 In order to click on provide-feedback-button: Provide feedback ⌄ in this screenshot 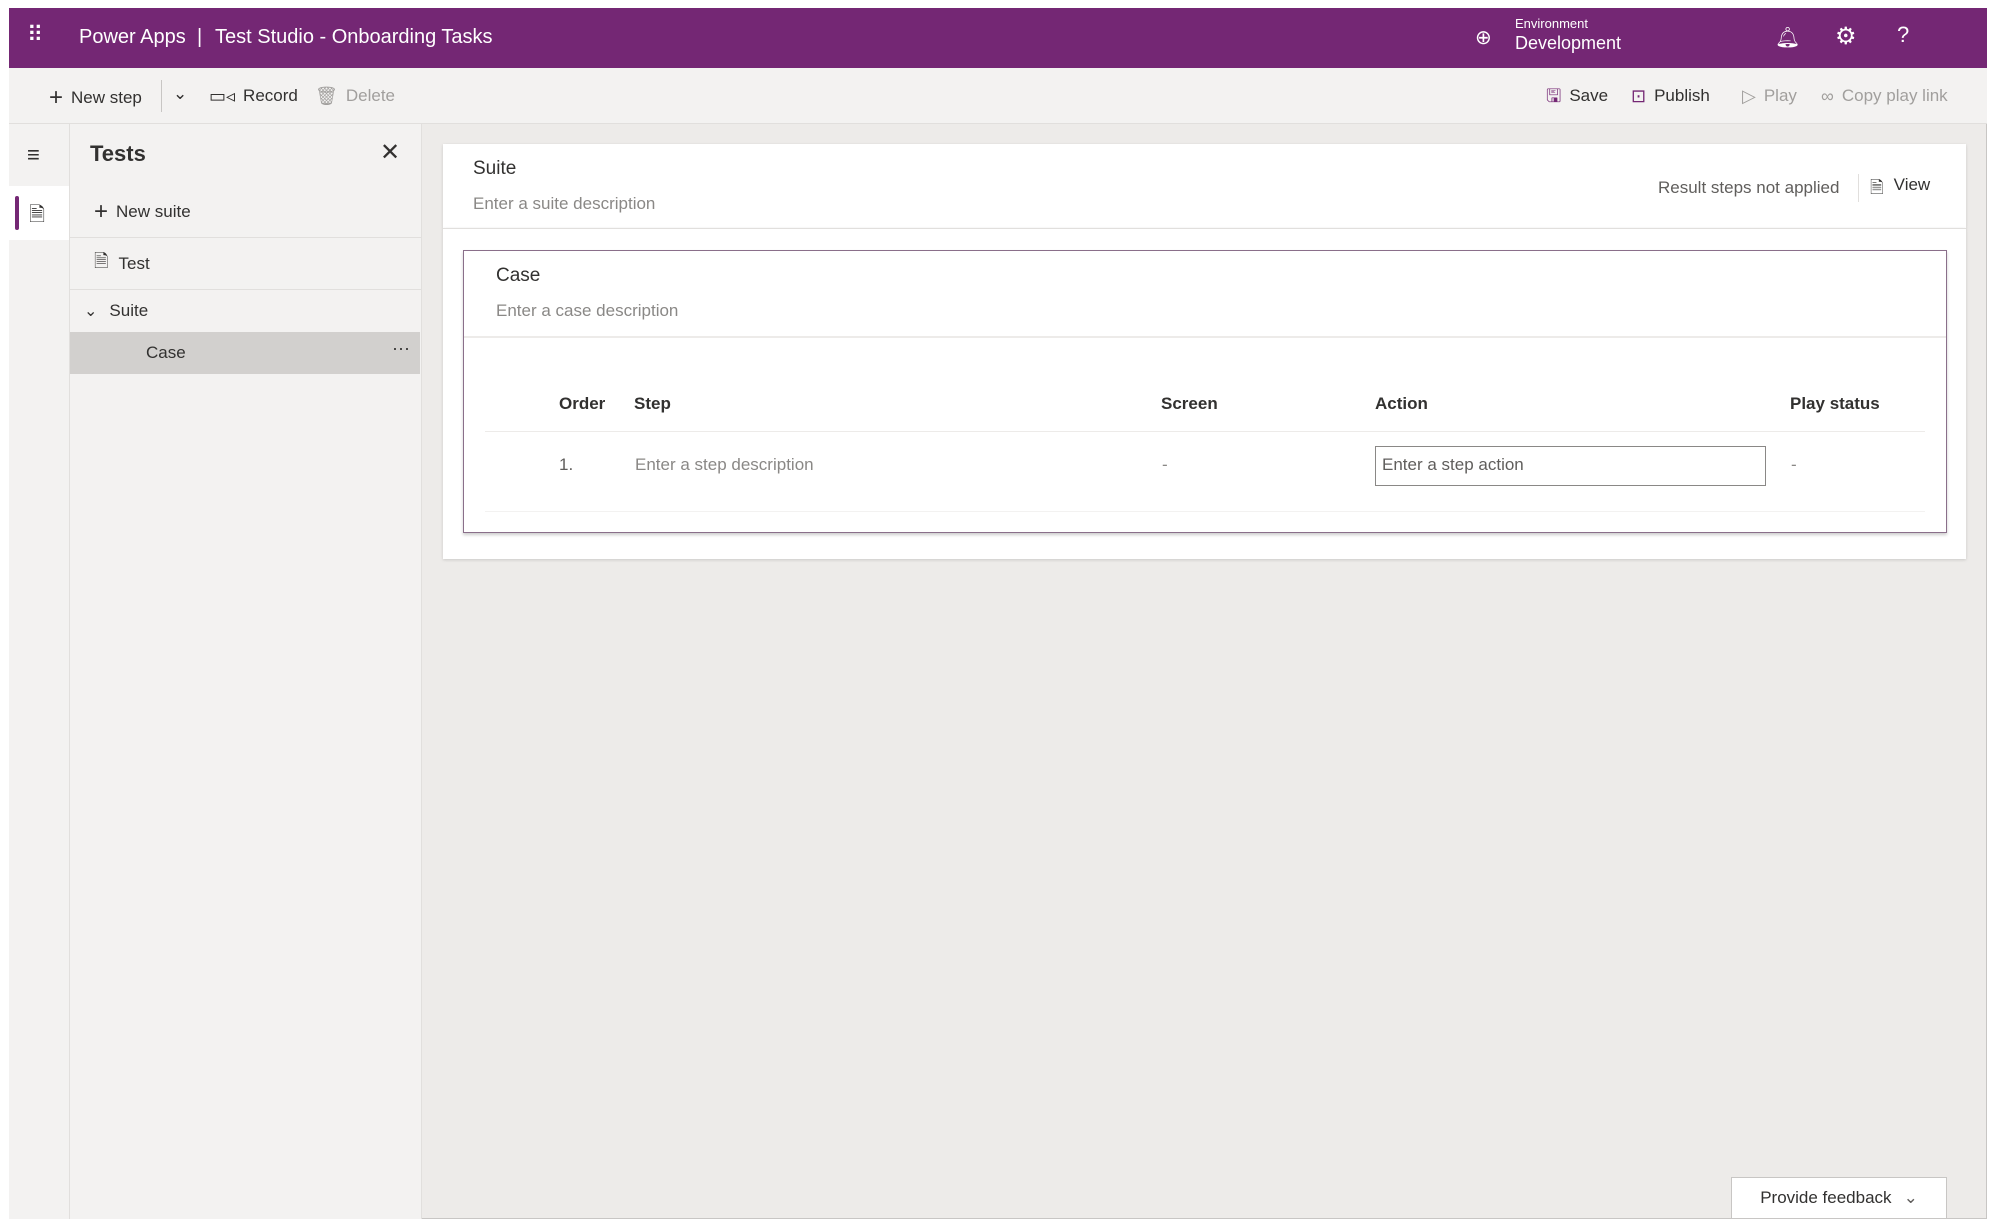, I will do `click(1839, 1198)`.